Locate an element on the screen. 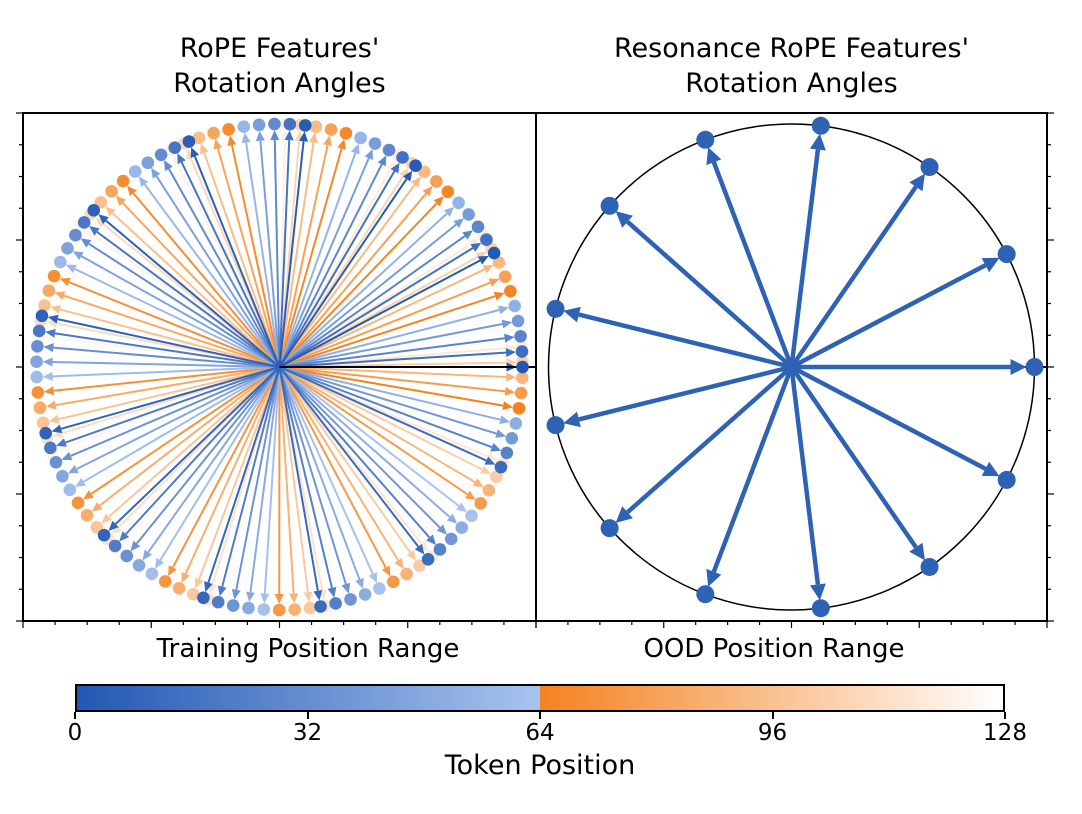 This screenshot has width=1082, height=814. colorbar-tick-label: 32 is located at coordinates (307, 733).